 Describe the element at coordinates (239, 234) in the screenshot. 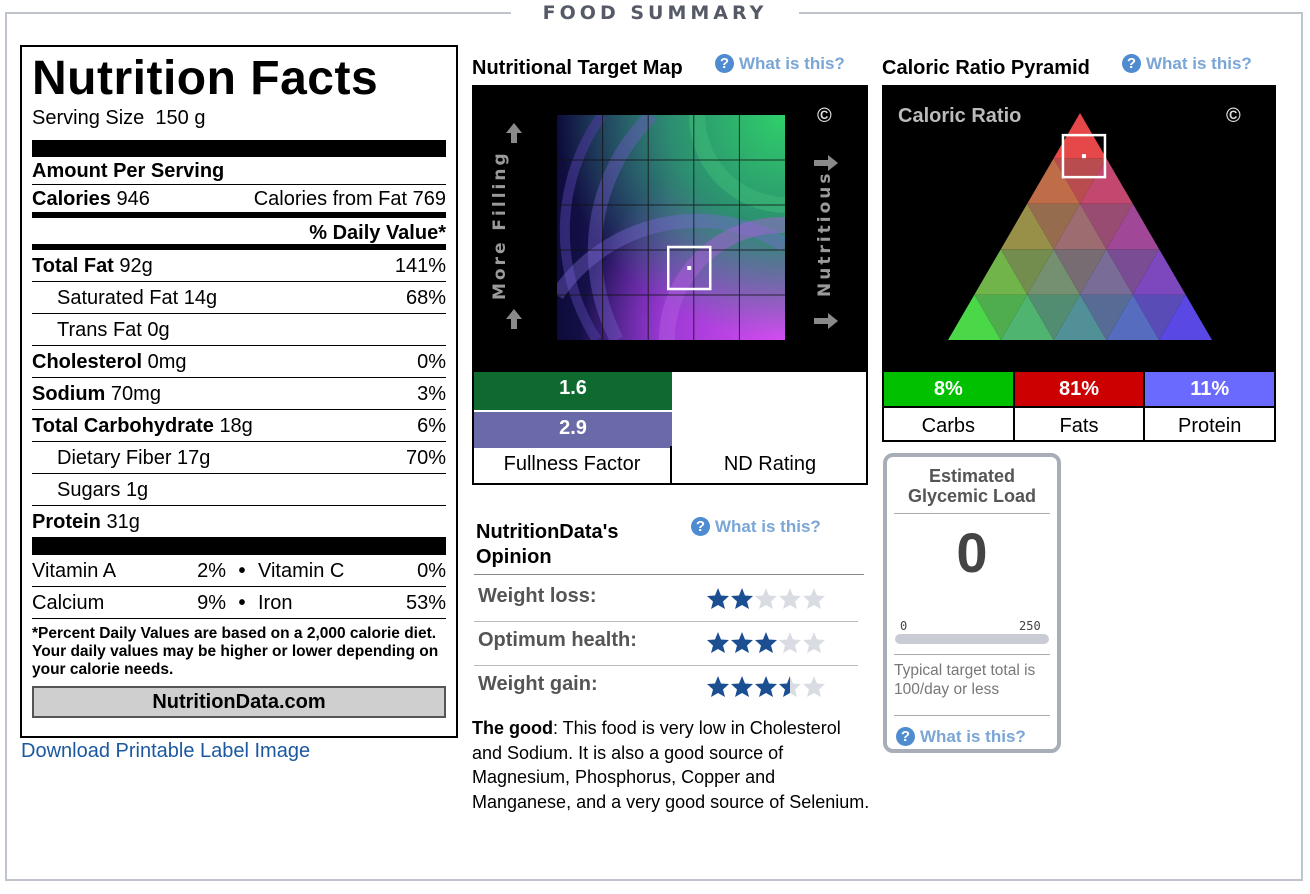

I see `daily-value-header: % Daily Value*` at that location.